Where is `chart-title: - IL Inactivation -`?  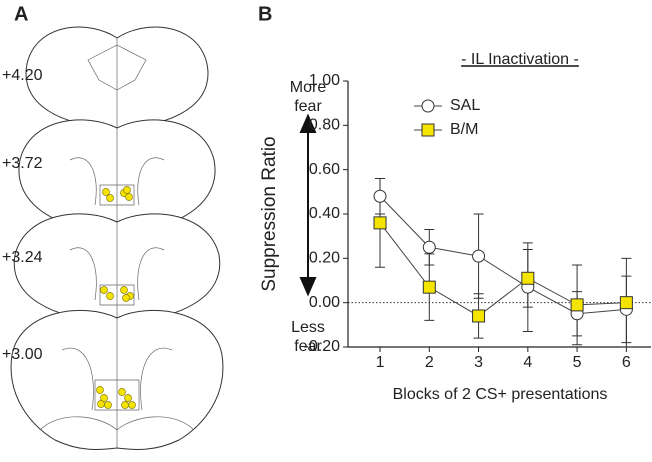
chart-title: - IL Inactivation - is located at coordinates (520, 59).